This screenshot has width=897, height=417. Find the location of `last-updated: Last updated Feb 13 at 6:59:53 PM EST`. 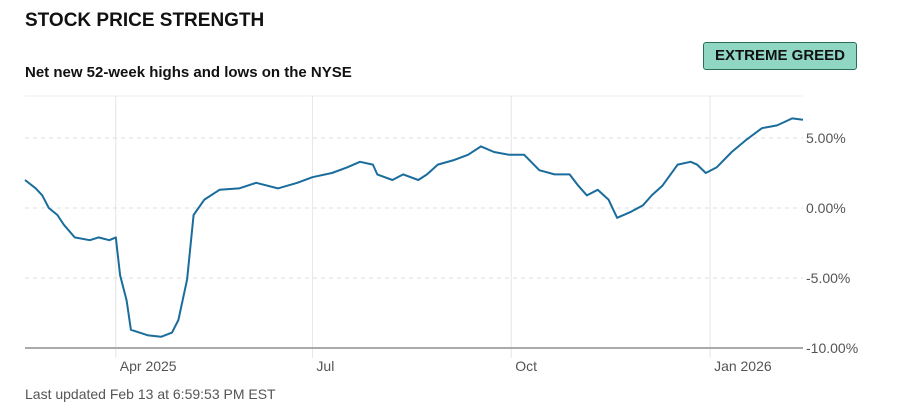

last-updated: Last updated Feb 13 at 6:59:53 PM EST is located at coordinates (150, 394).